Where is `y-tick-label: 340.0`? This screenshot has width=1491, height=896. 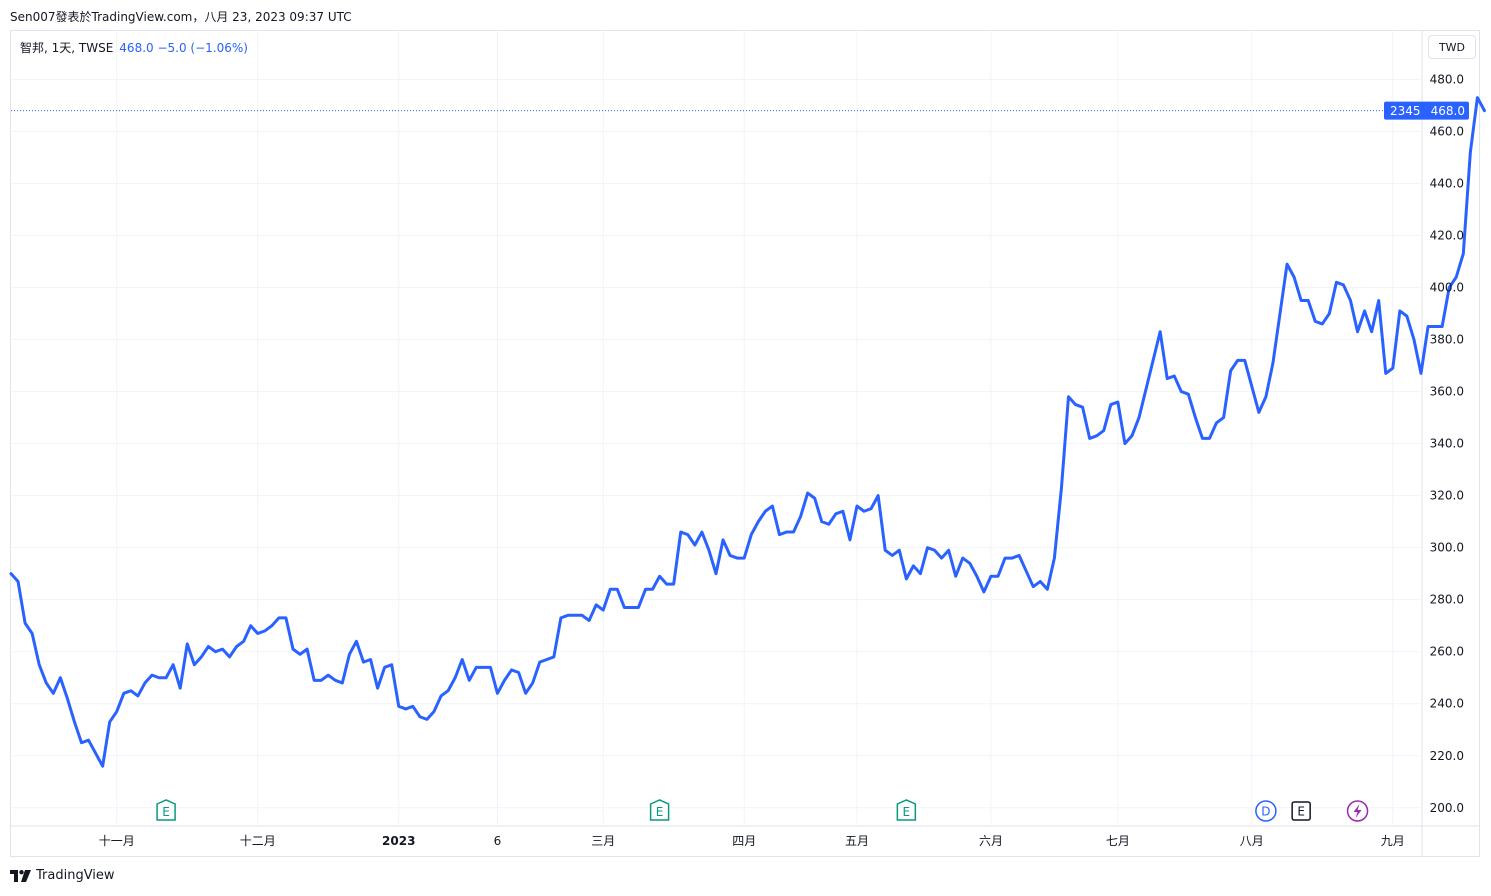 y-tick-label: 340.0 is located at coordinates (1447, 444).